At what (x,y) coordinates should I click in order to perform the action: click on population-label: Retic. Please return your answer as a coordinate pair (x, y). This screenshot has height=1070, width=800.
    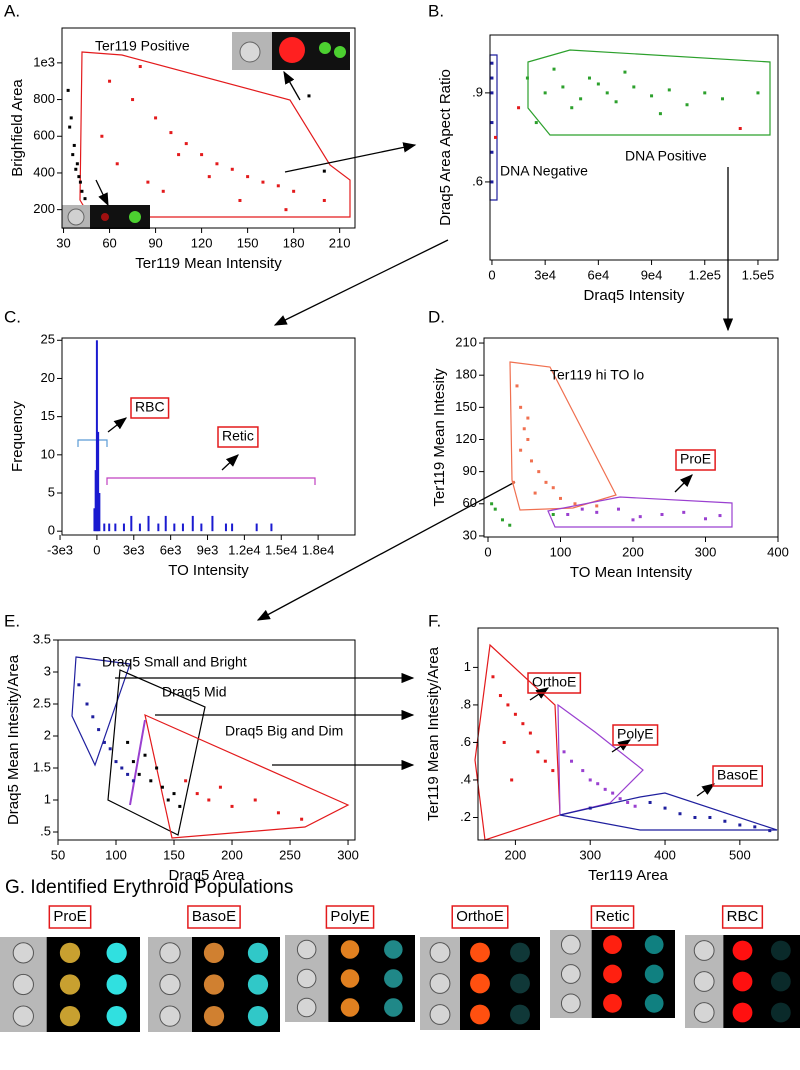
    Looking at the image, I should click on (612, 916).